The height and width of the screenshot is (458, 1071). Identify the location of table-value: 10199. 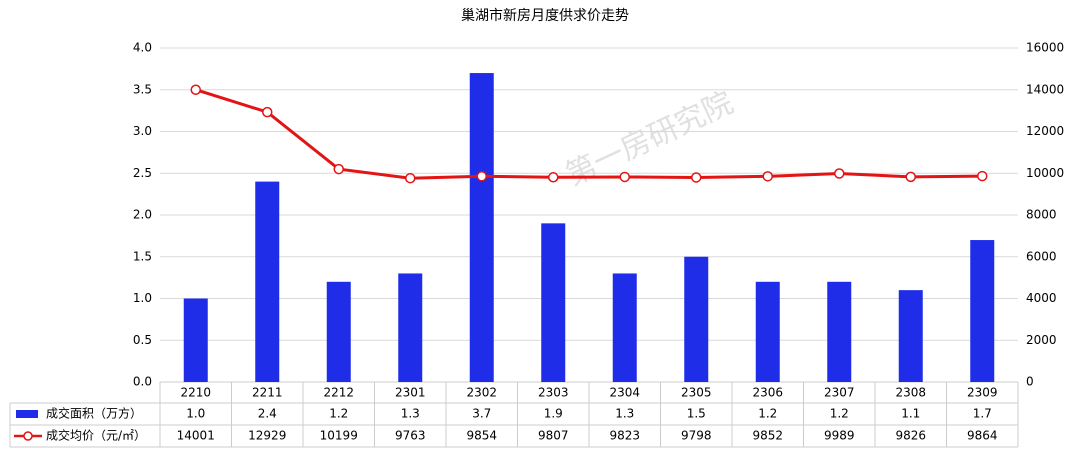
(339, 436).